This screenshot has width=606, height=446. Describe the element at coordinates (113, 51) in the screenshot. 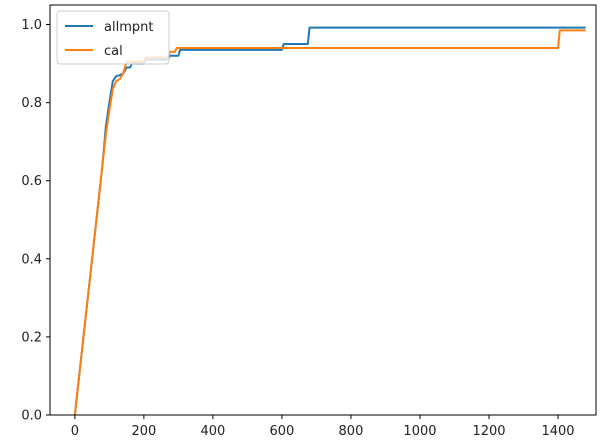

I see `legend-label-cal: cal` at that location.